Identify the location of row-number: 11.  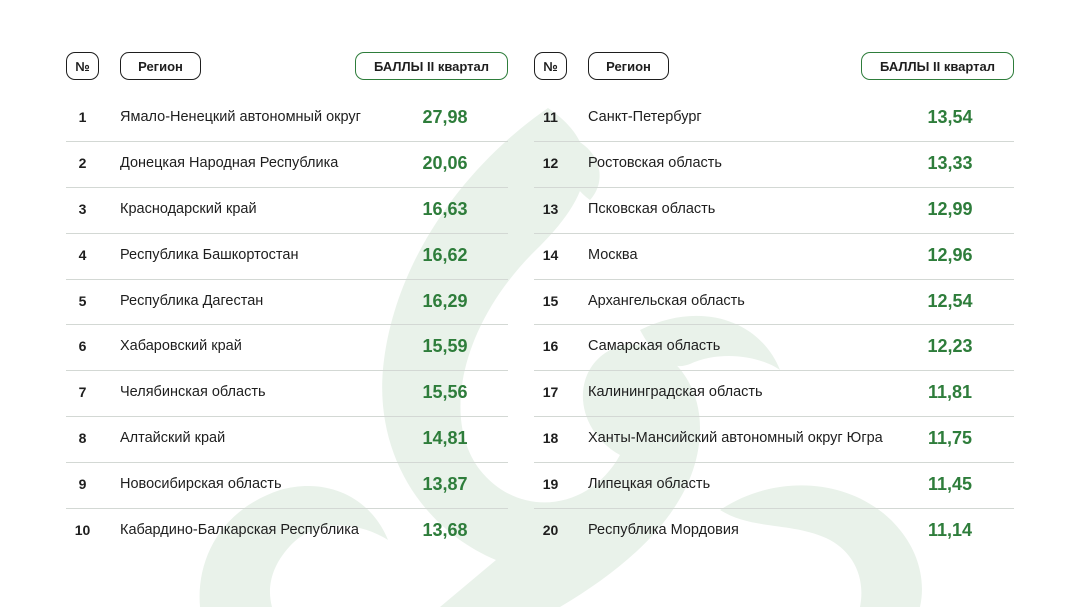
(550, 117).